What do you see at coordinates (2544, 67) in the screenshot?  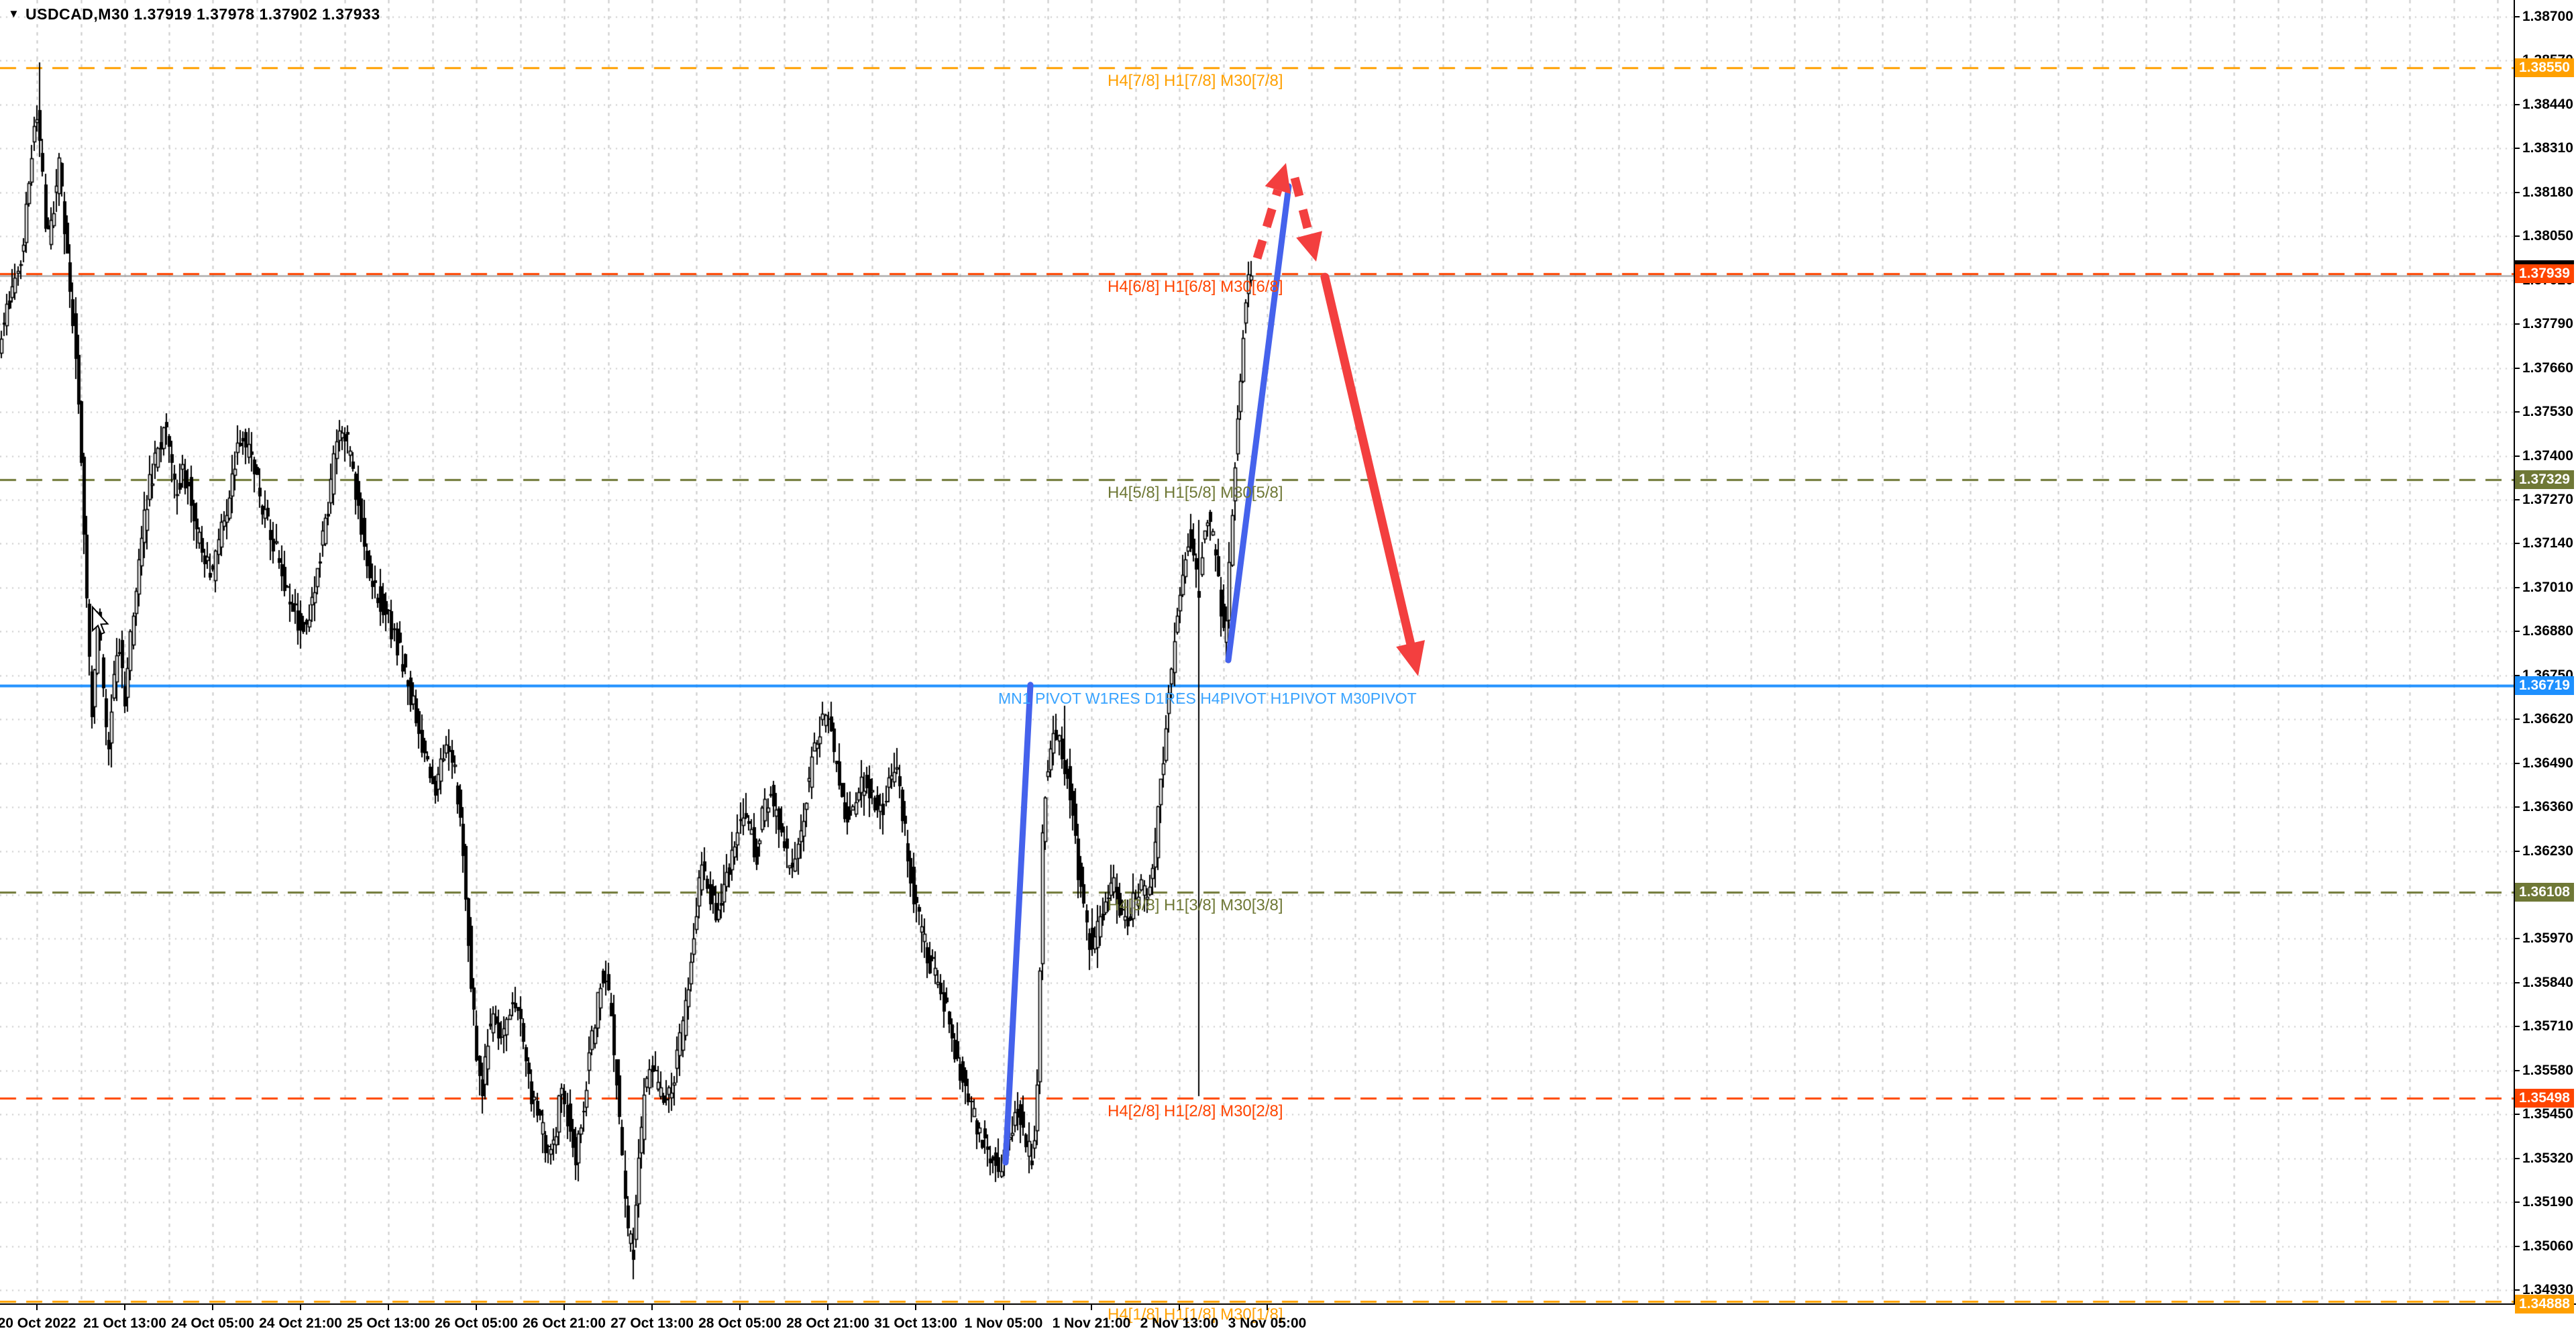 I see `murrey-7-8-price-badge: 1.38550` at bounding box center [2544, 67].